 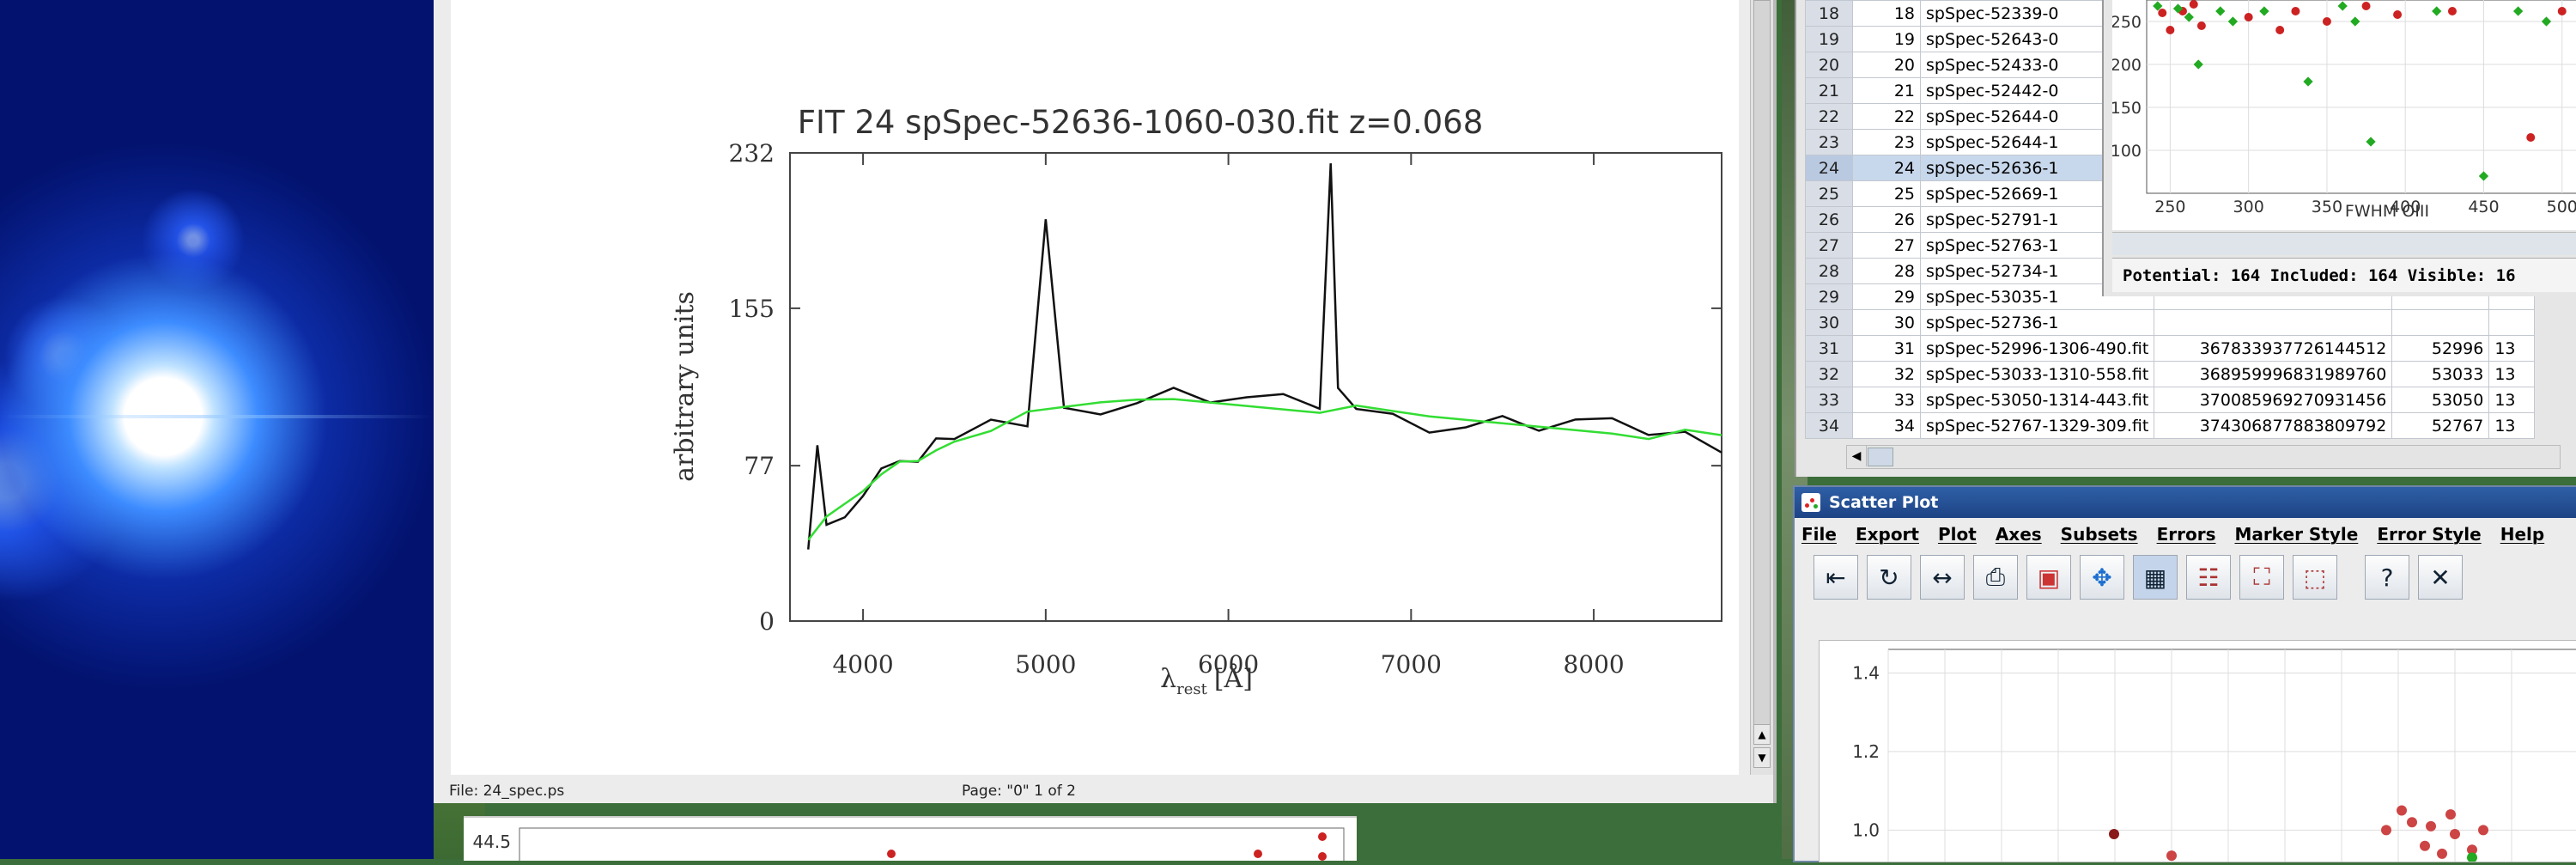 What do you see at coordinates (1829, 194) in the screenshot?
I see `row-number: 25` at bounding box center [1829, 194].